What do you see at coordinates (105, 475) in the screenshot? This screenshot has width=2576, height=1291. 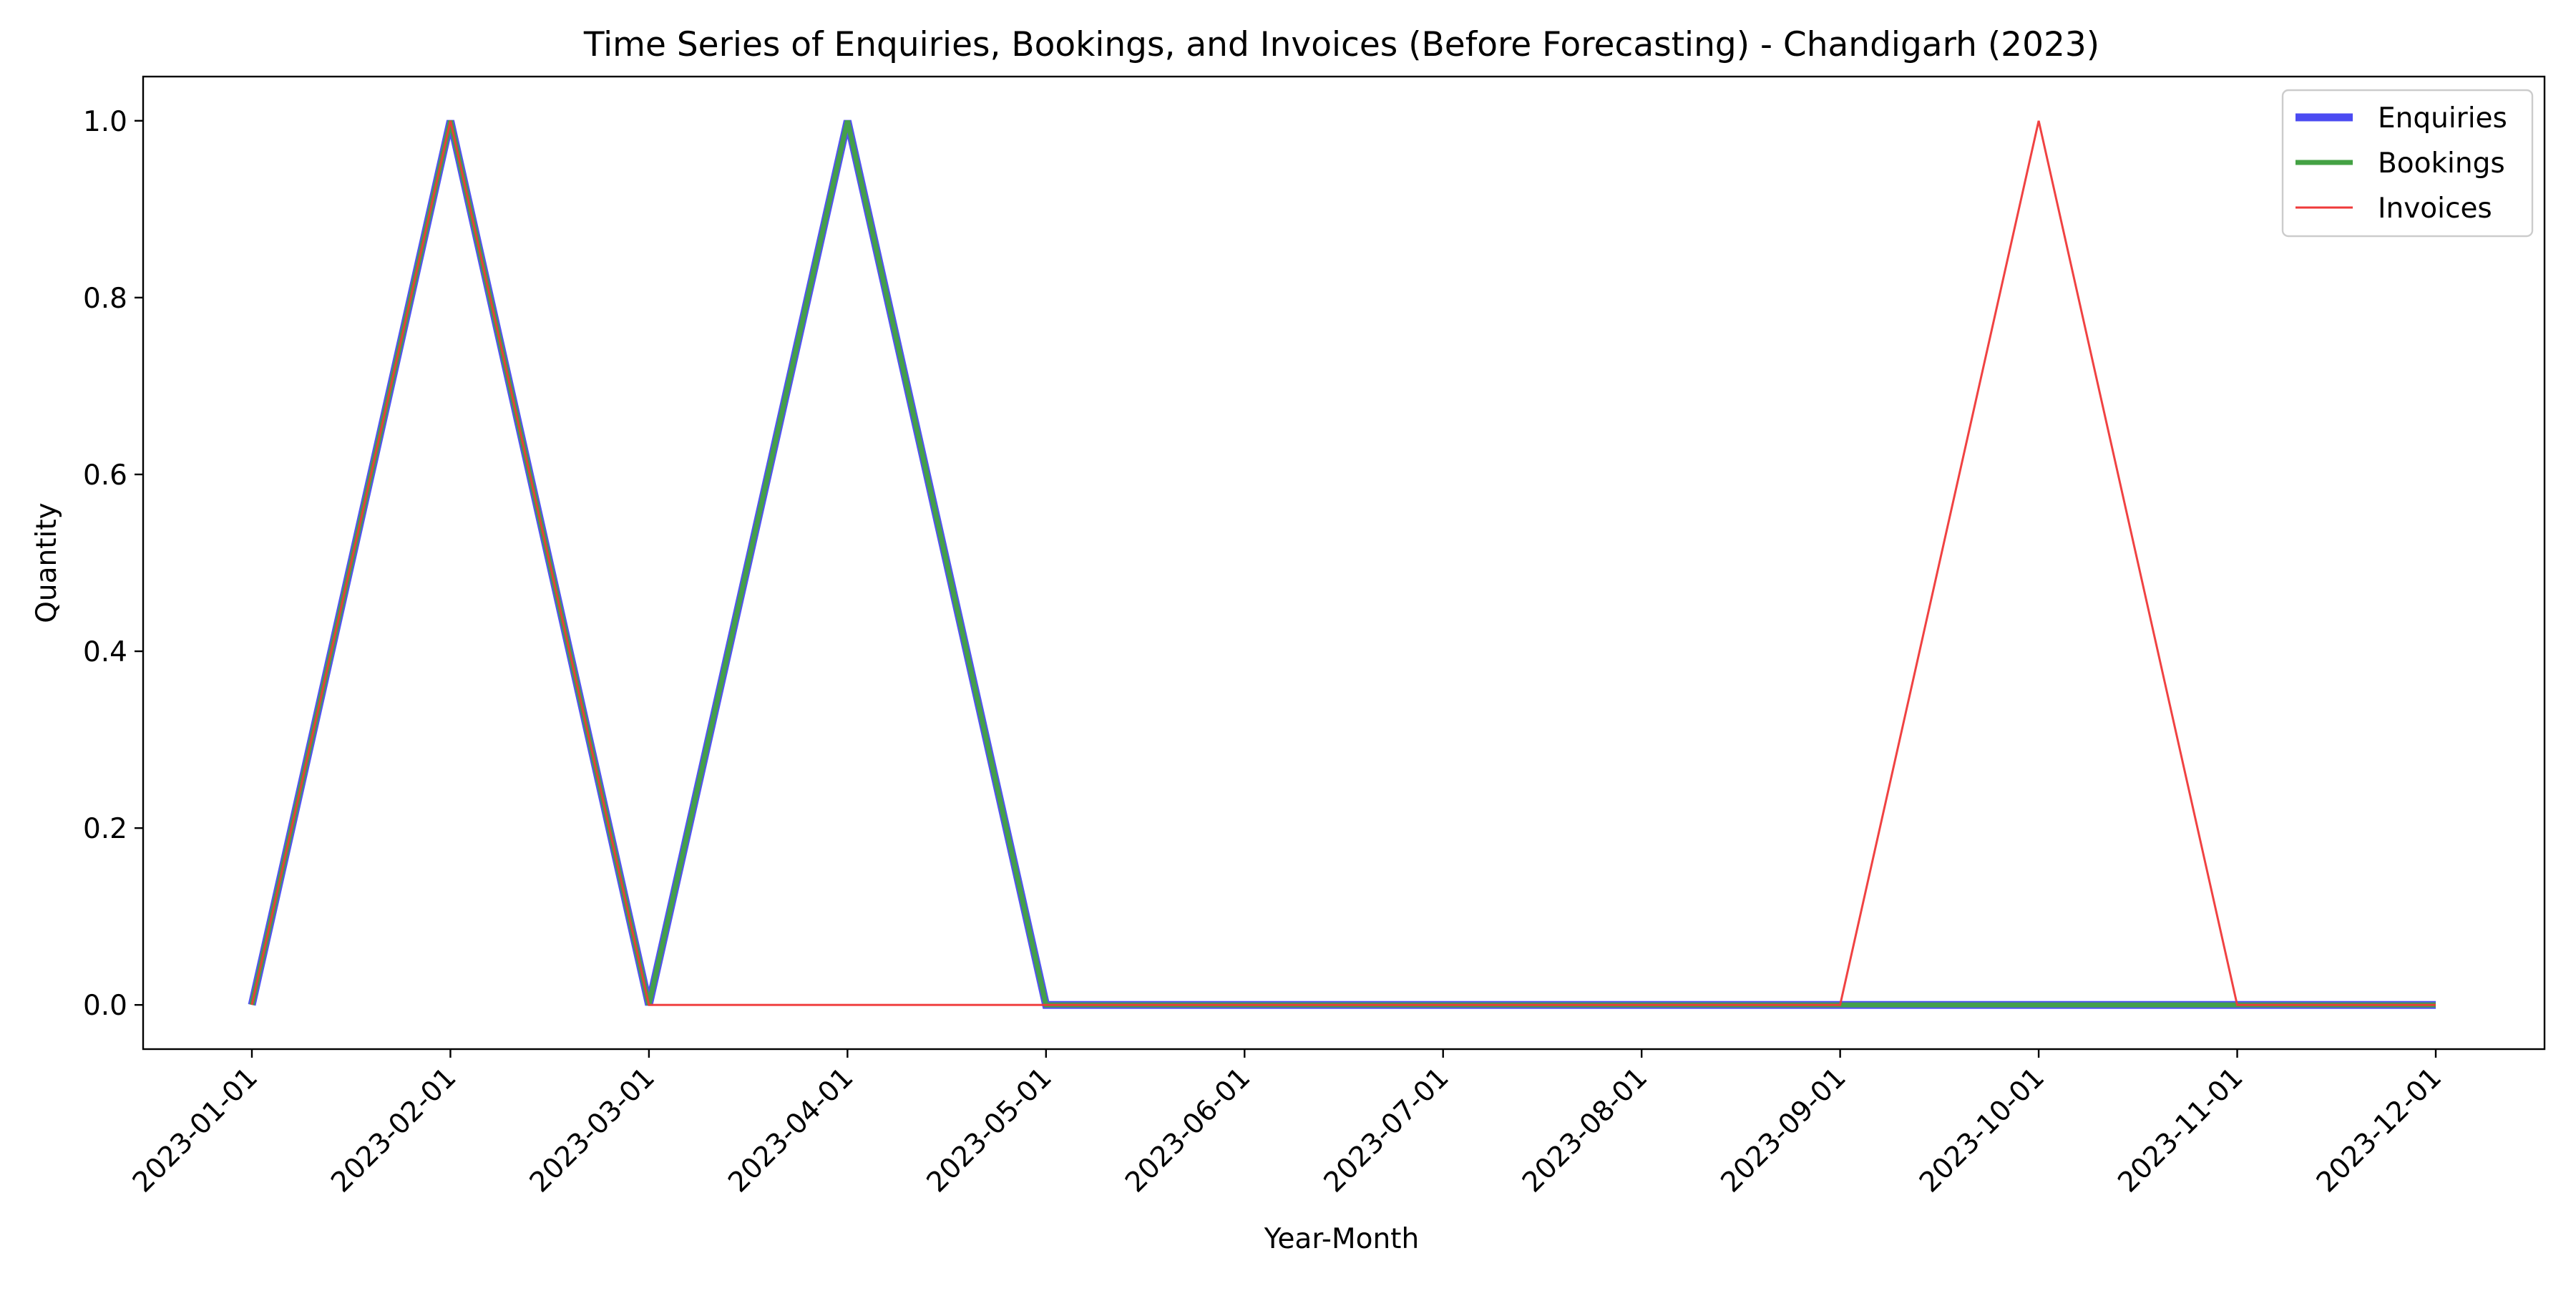 I see `y-tick-label: 0.6` at bounding box center [105, 475].